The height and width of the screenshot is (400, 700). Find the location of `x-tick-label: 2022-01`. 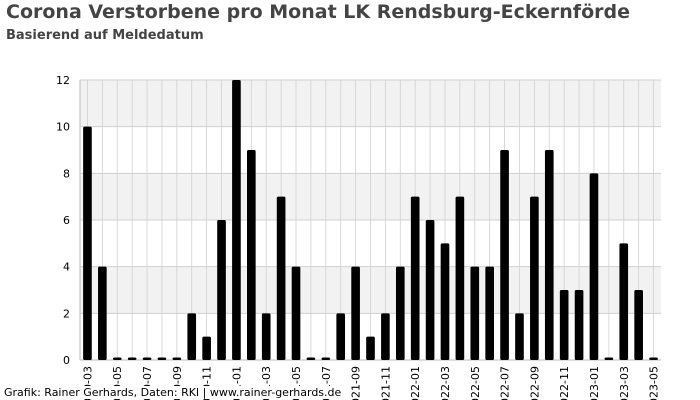

x-tick-label: 2022-01 is located at coordinates (415, 383).